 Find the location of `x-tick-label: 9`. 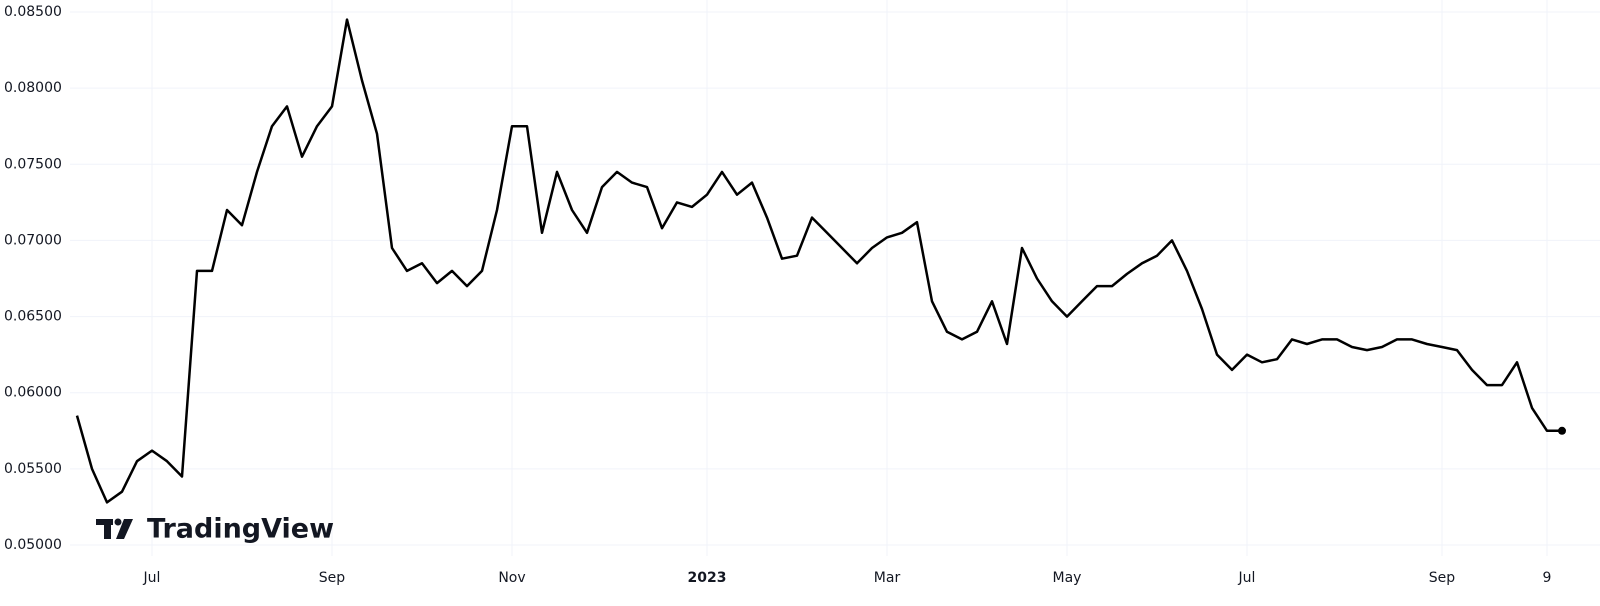

x-tick-label: 9 is located at coordinates (1547, 578).